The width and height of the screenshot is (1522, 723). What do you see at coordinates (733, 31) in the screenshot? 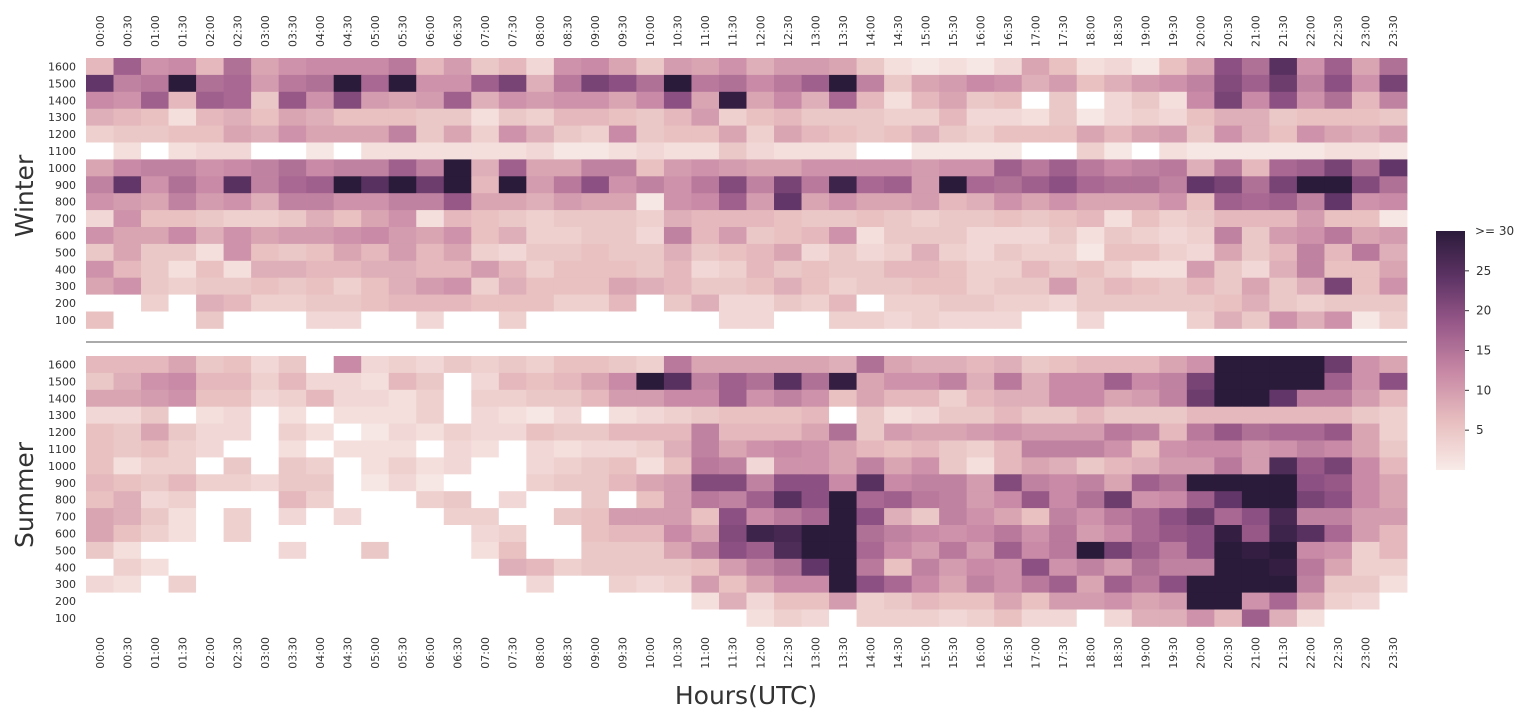
I see `x-tick-label-top: 11:30` at bounding box center [733, 31].